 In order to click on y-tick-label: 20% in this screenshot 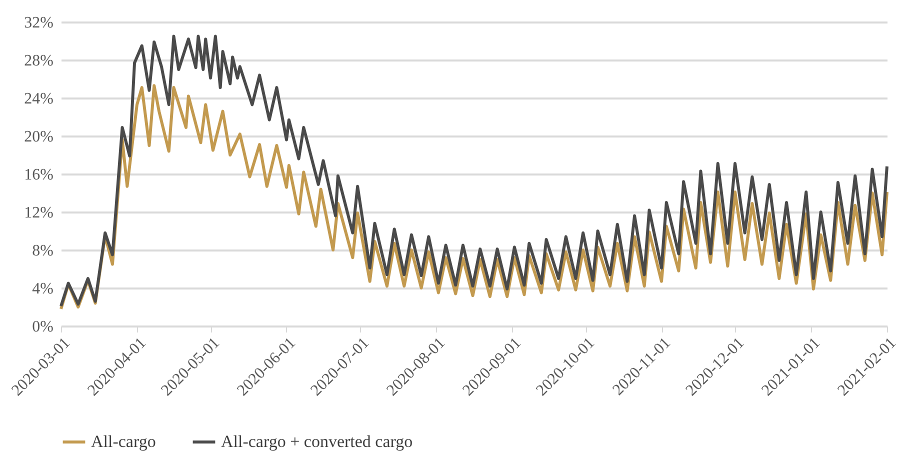, I will do `click(39, 137)`.